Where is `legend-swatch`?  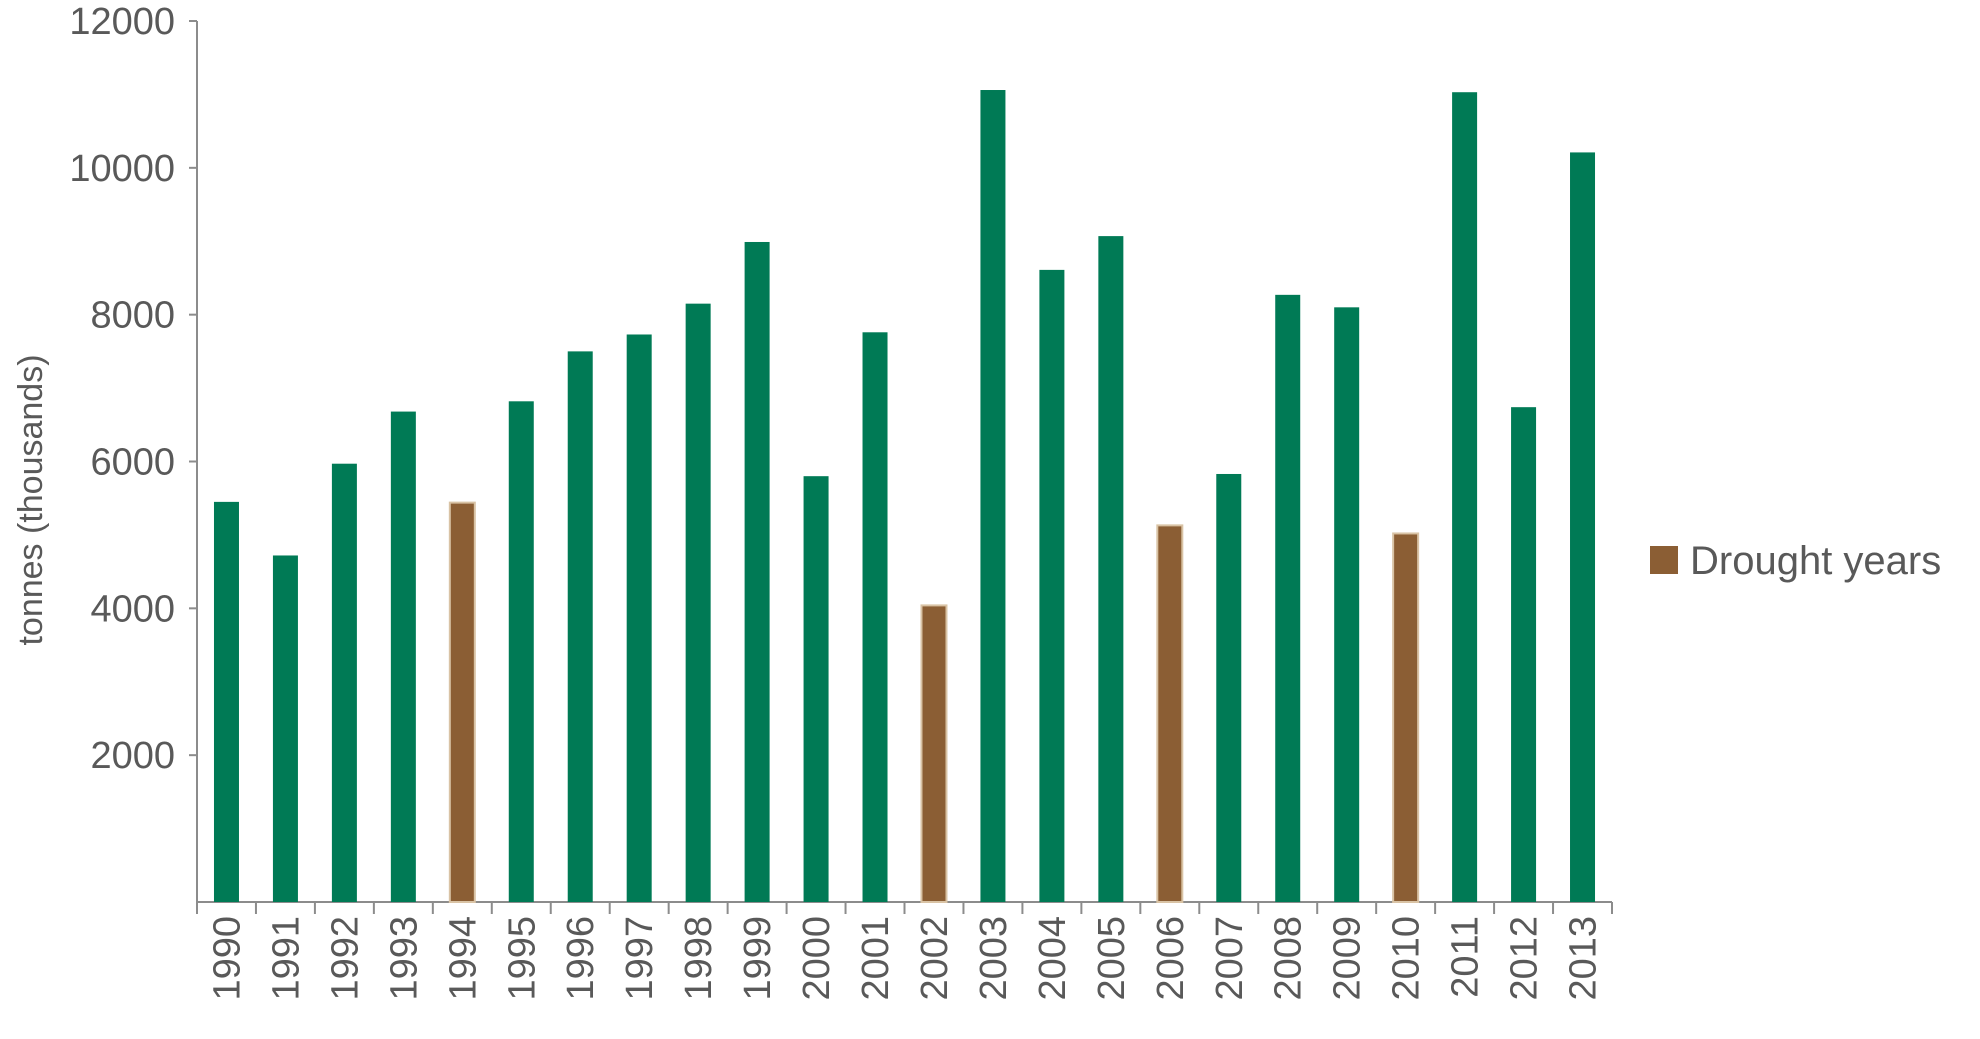
legend-swatch is located at coordinates (1664, 560).